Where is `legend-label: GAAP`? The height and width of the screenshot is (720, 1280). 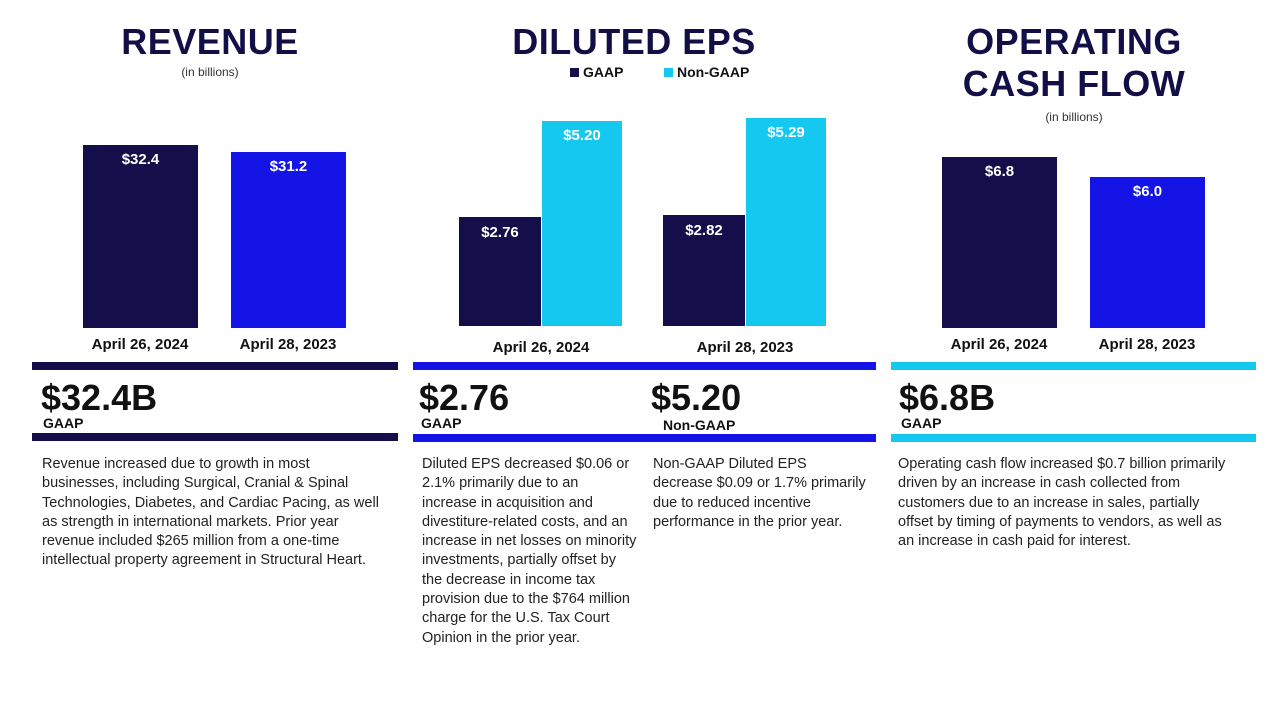
legend-label: GAAP is located at coordinates (603, 72).